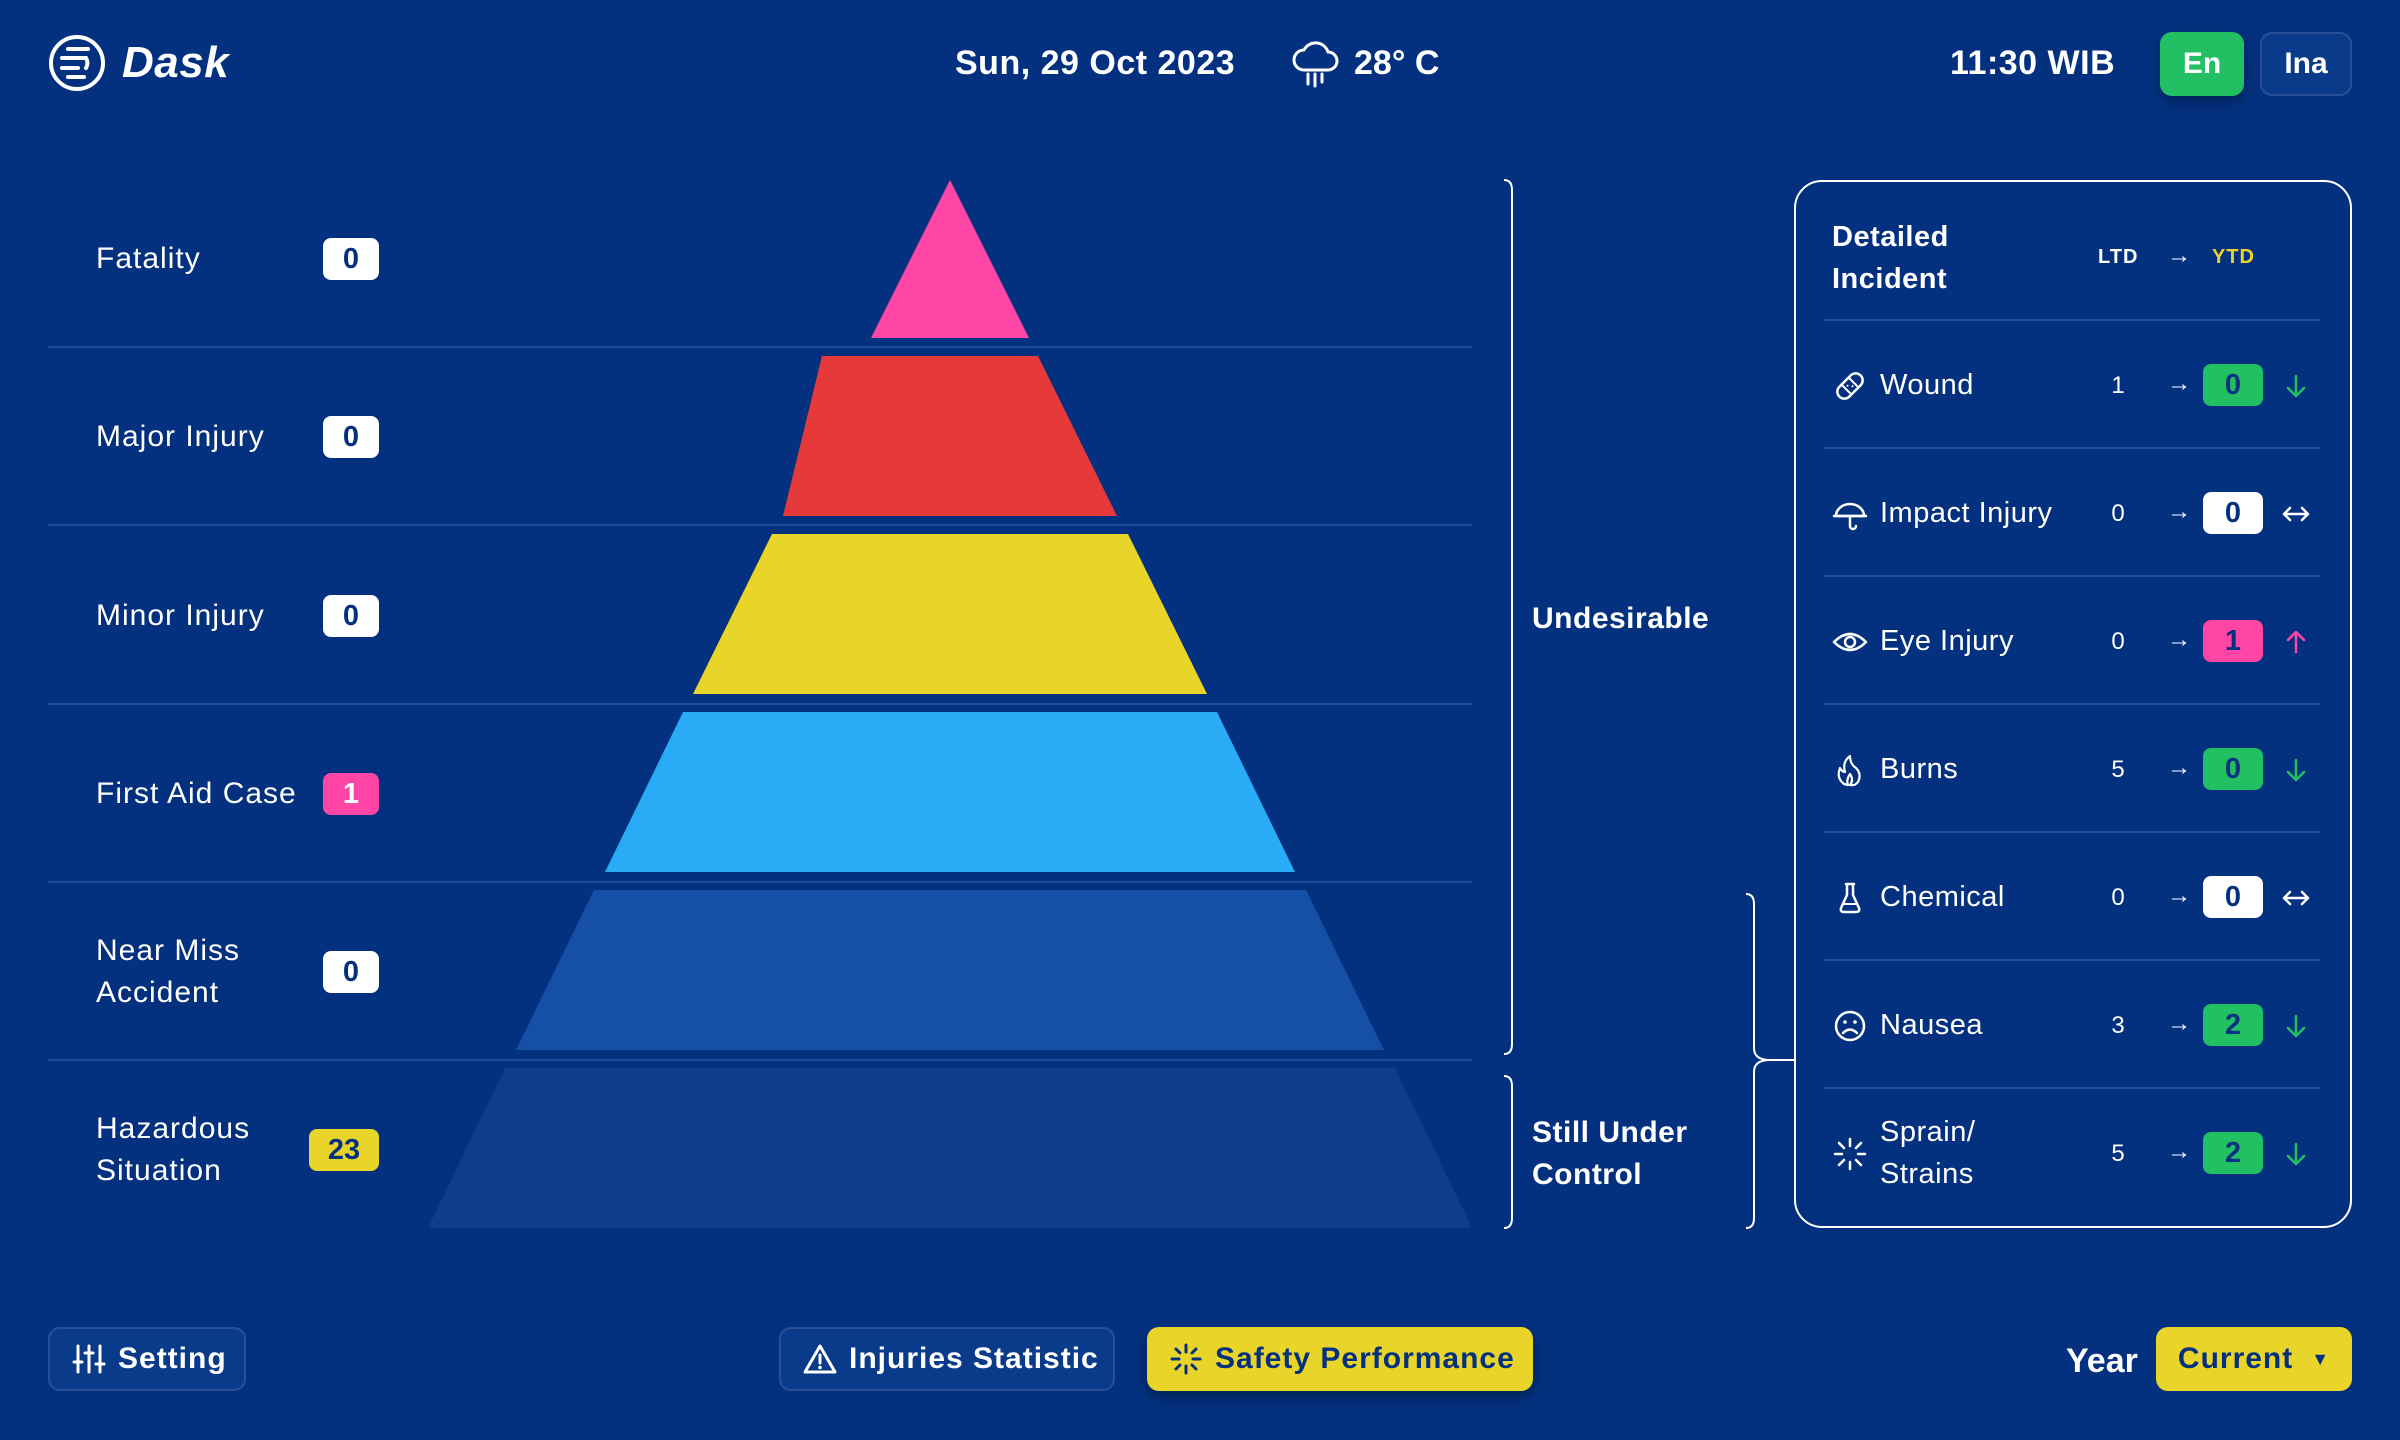 The image size is (2400, 1440). Describe the element at coordinates (2321, 1358) in the screenshot. I see `chevron-down-icon: ▼` at that location.